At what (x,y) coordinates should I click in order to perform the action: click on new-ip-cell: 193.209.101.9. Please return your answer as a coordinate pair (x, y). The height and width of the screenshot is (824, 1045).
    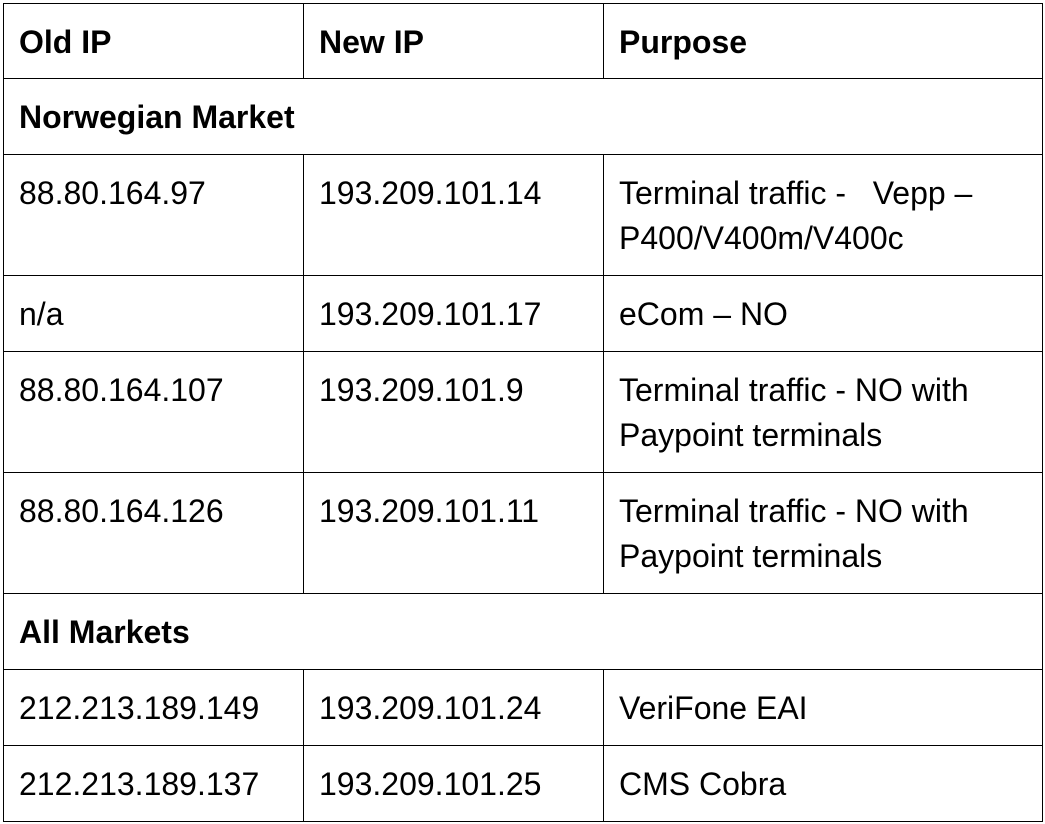
    Looking at the image, I should click on (453, 412).